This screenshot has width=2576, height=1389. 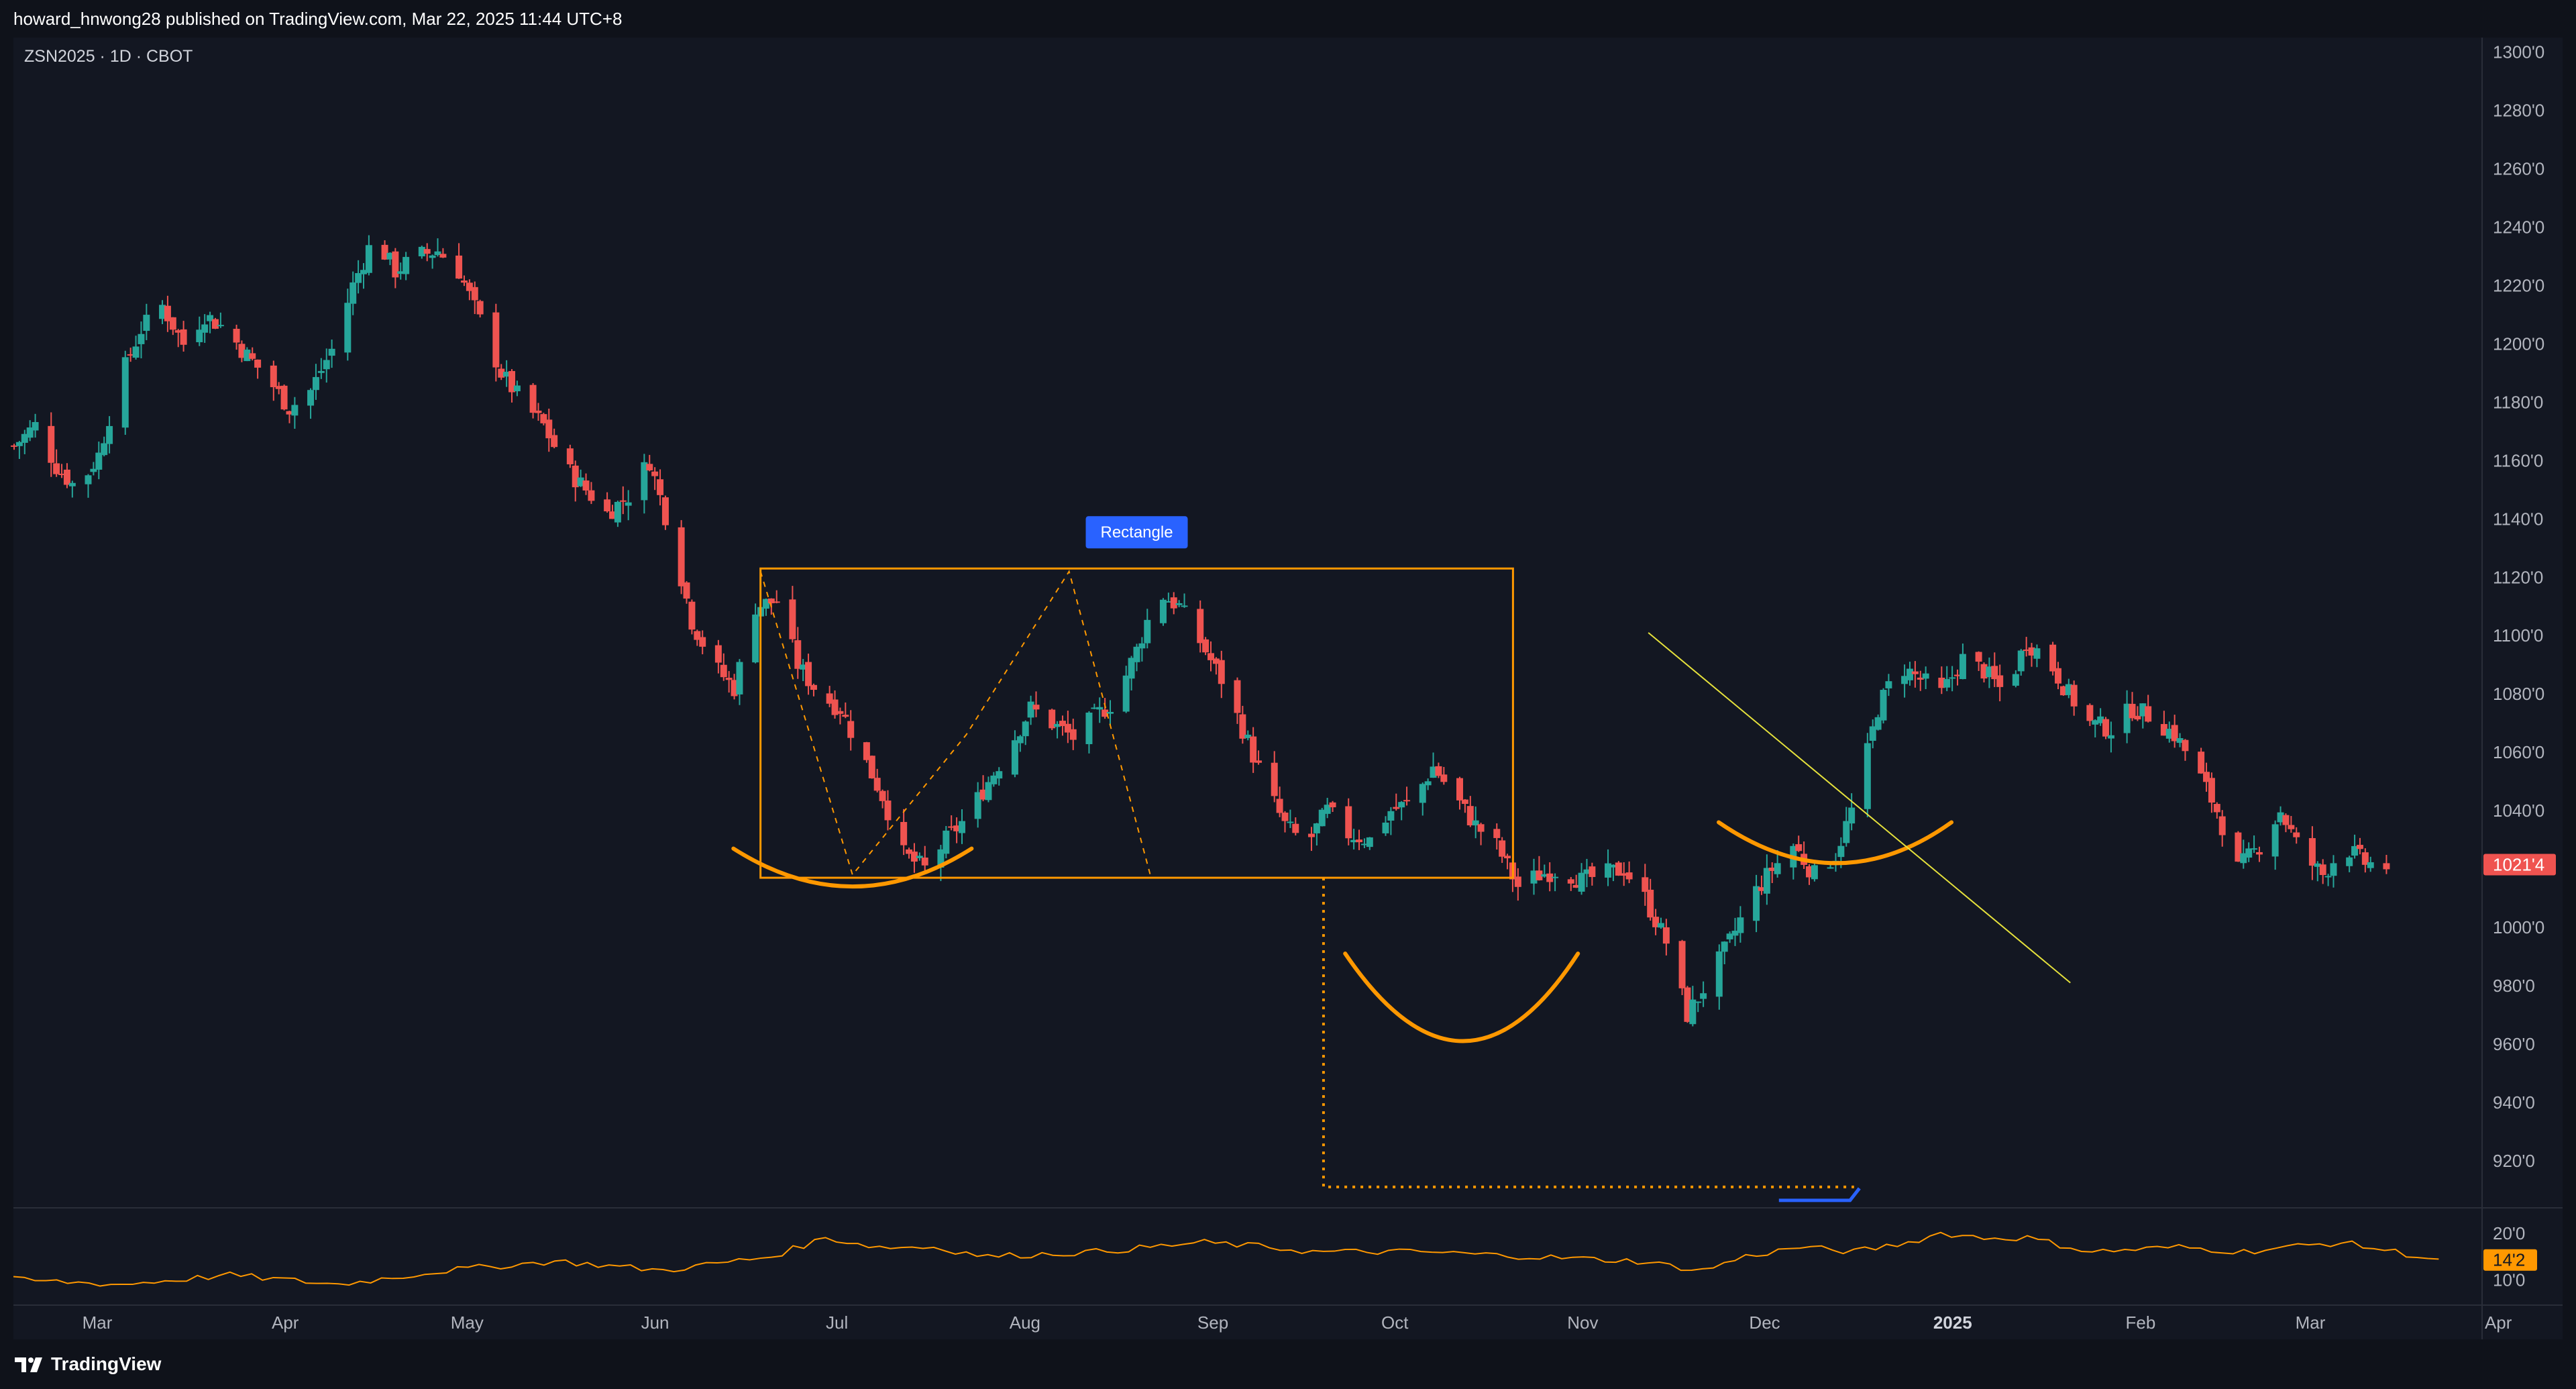 I want to click on time-tick-label: Jun, so click(x=655, y=1323).